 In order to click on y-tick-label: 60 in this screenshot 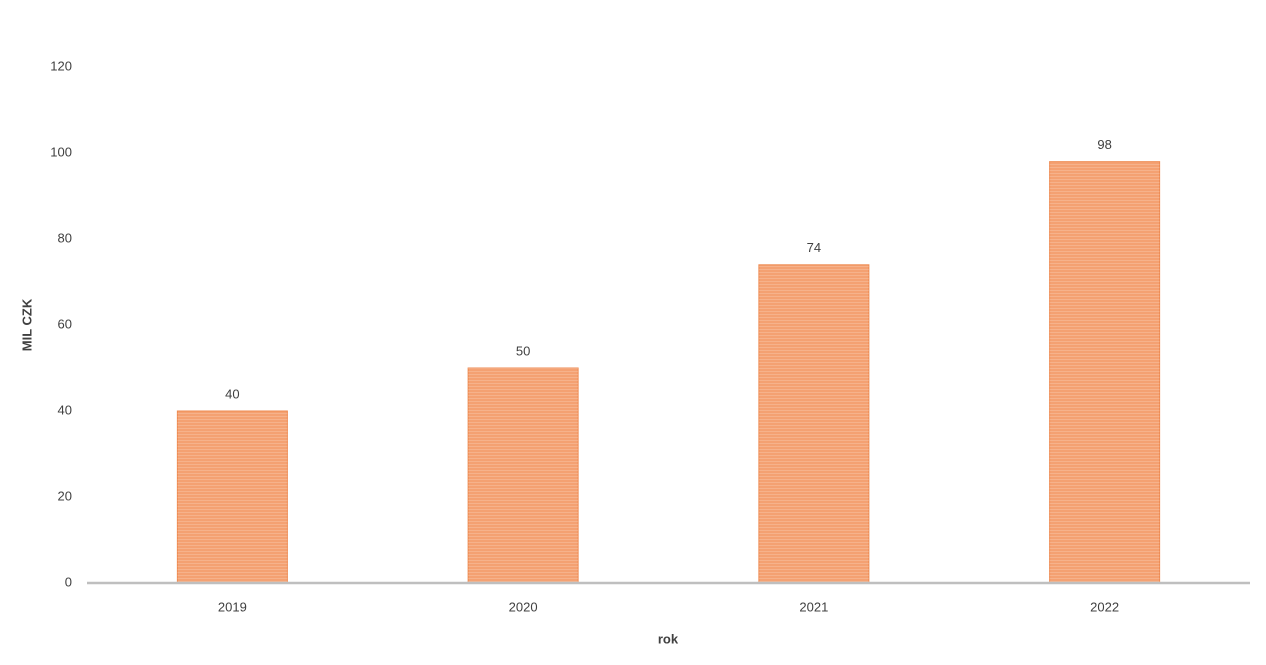, I will do `click(65, 323)`.